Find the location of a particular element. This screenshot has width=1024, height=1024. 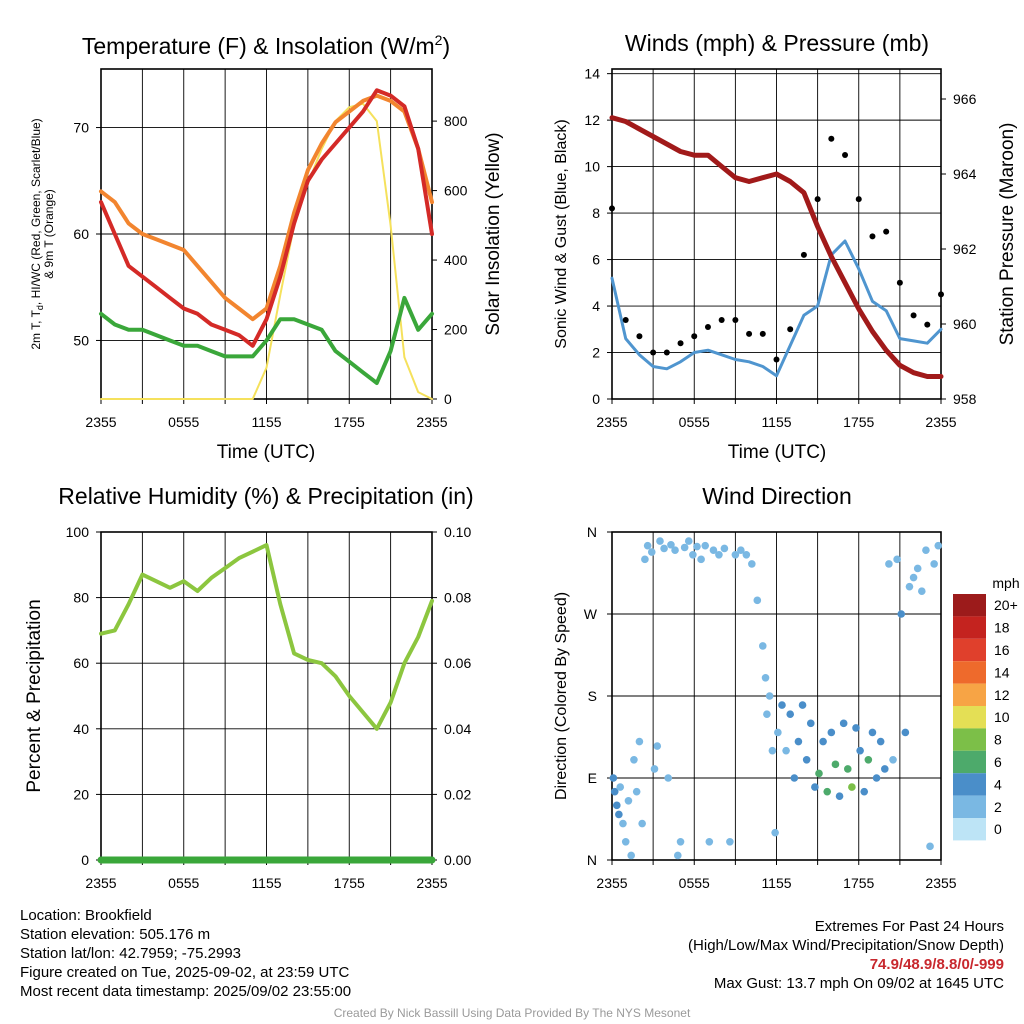

rh-y2-tick-label: 0.02 is located at coordinates (457, 794).